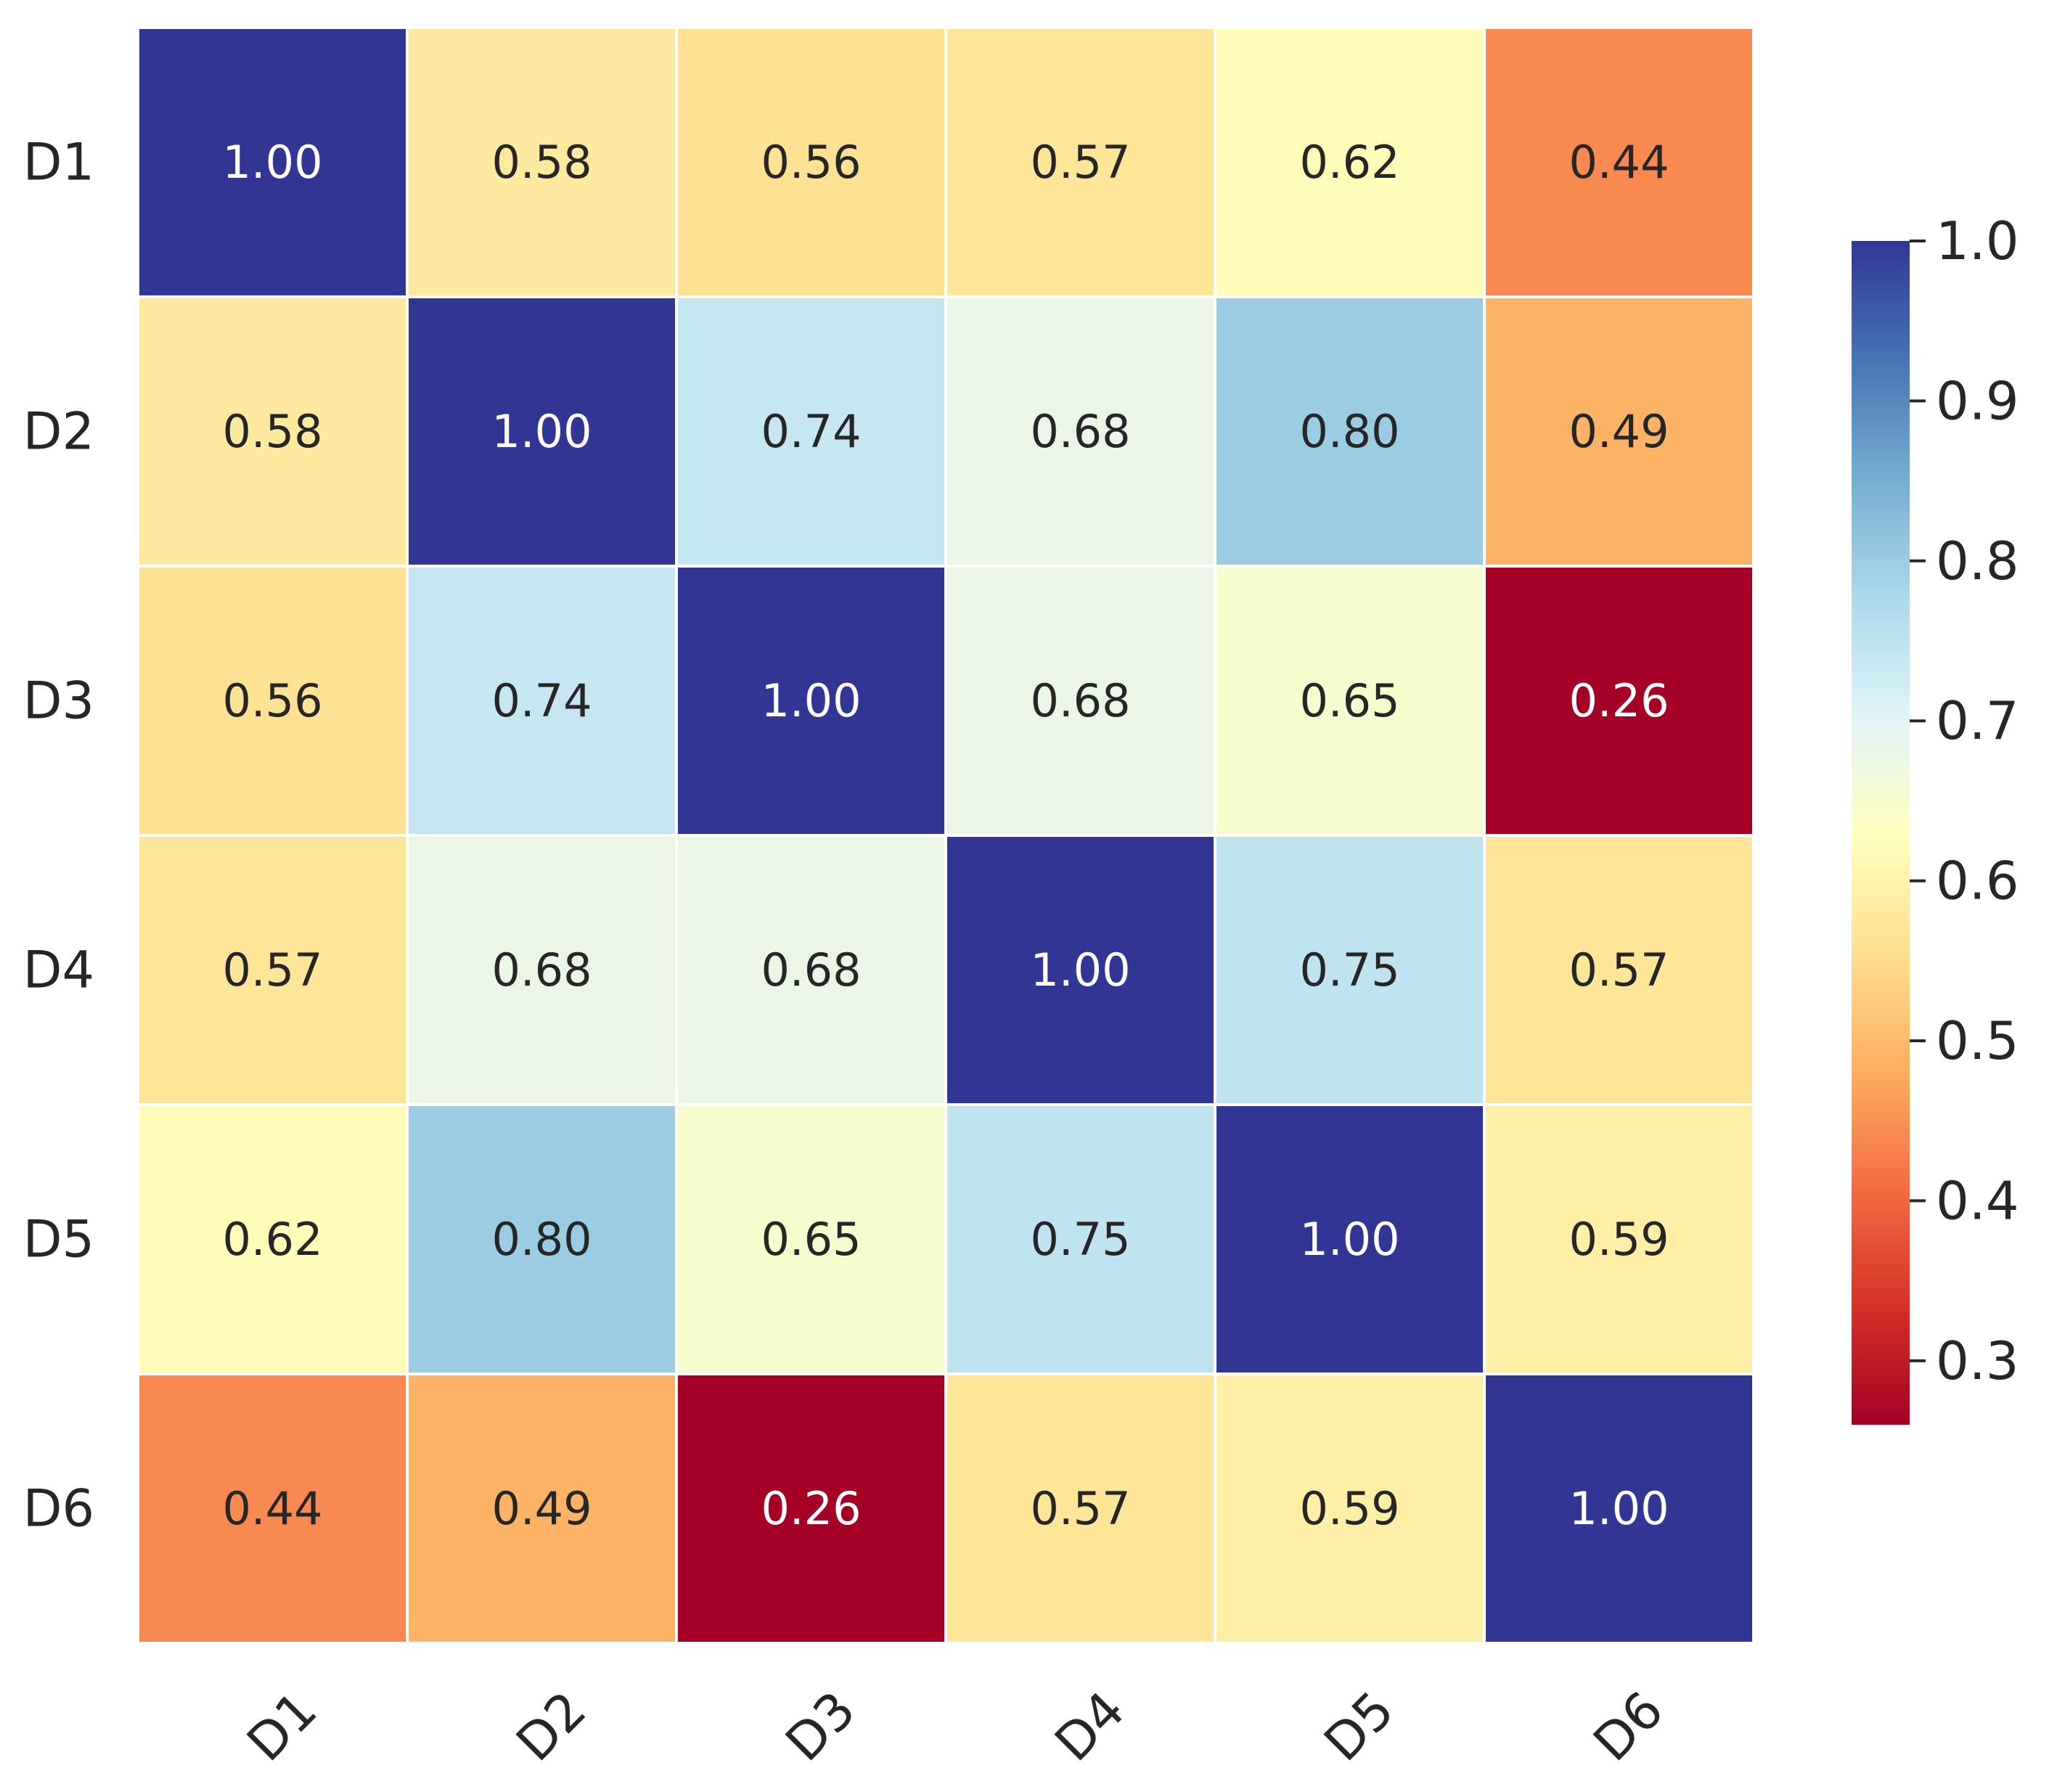  I want to click on heatmap-cell-D1-D4, so click(1080, 162).